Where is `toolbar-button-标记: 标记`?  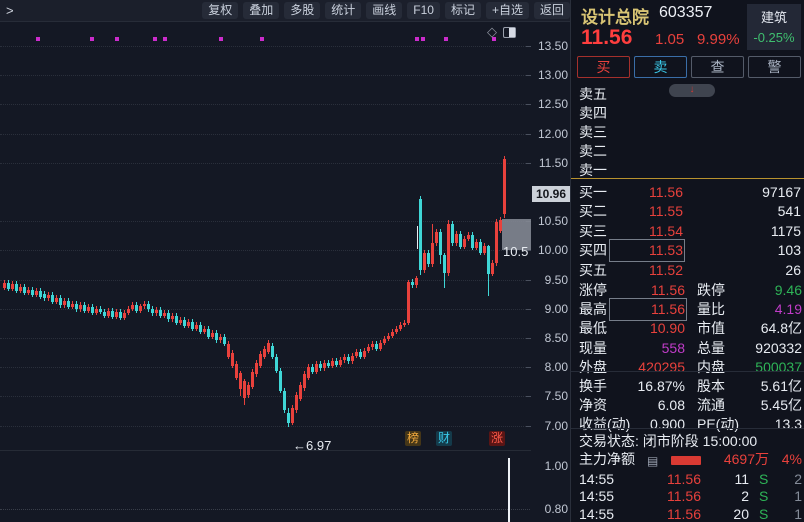 toolbar-button-标记: 标记 is located at coordinates (462, 10).